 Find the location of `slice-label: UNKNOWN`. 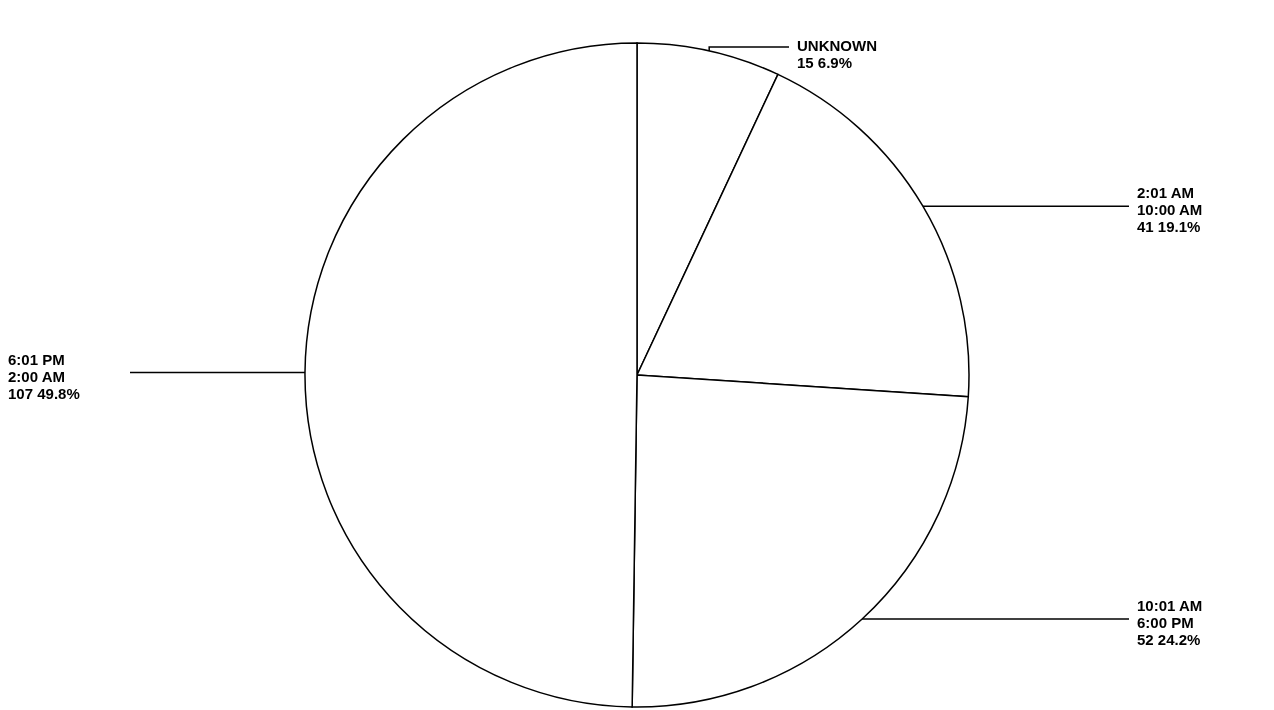

slice-label: UNKNOWN is located at coordinates (837, 45).